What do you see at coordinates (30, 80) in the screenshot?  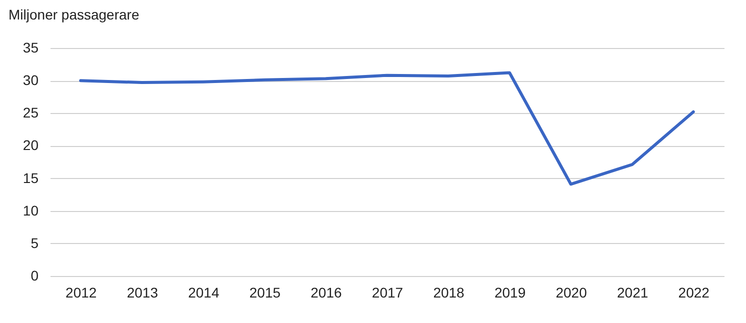 I see `y-tick-label: 30` at bounding box center [30, 80].